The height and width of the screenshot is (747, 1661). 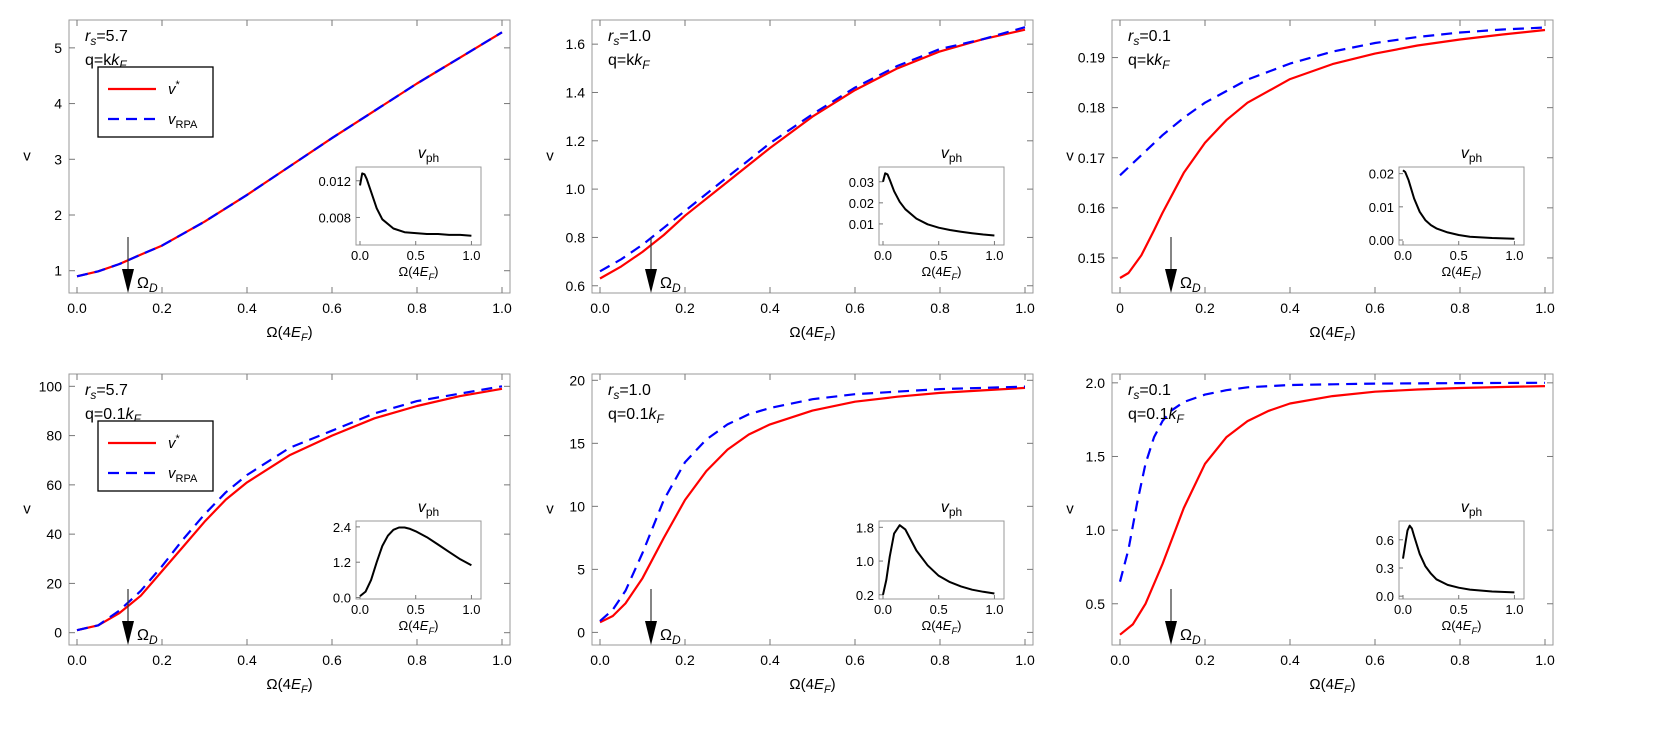 I want to click on inset-y-tick-label: 0.008, so click(x=334, y=217).